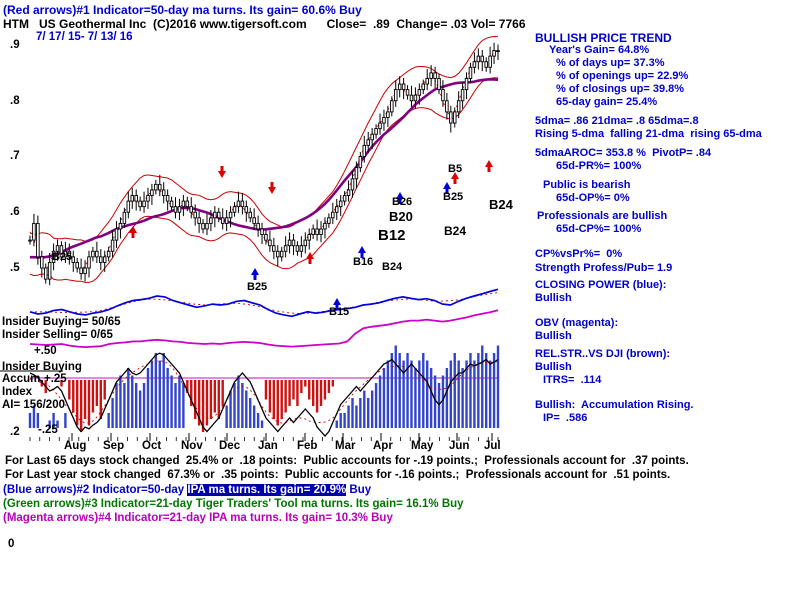 The height and width of the screenshot is (600, 800). Describe the element at coordinates (15, 212) in the screenshot. I see `price-axis-label: .6` at that location.